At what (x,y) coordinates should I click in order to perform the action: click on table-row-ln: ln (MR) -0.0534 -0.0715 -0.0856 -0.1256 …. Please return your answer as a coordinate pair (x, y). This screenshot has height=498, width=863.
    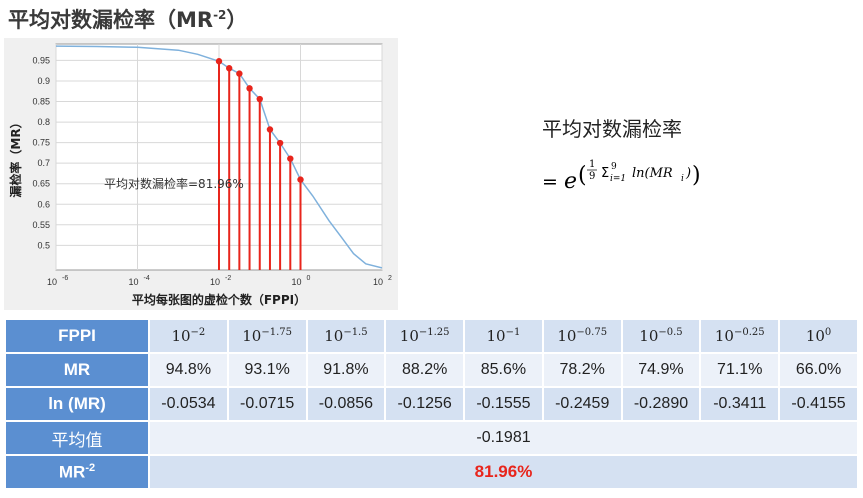
    Looking at the image, I should click on (431, 404).